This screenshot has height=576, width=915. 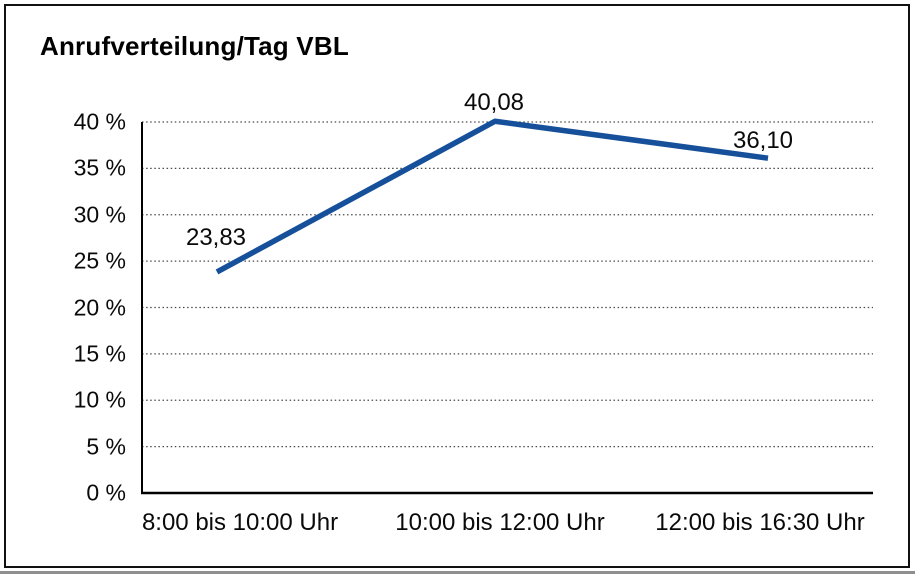 What do you see at coordinates (99, 307) in the screenshot?
I see `y-axis-tick-label: 20 %` at bounding box center [99, 307].